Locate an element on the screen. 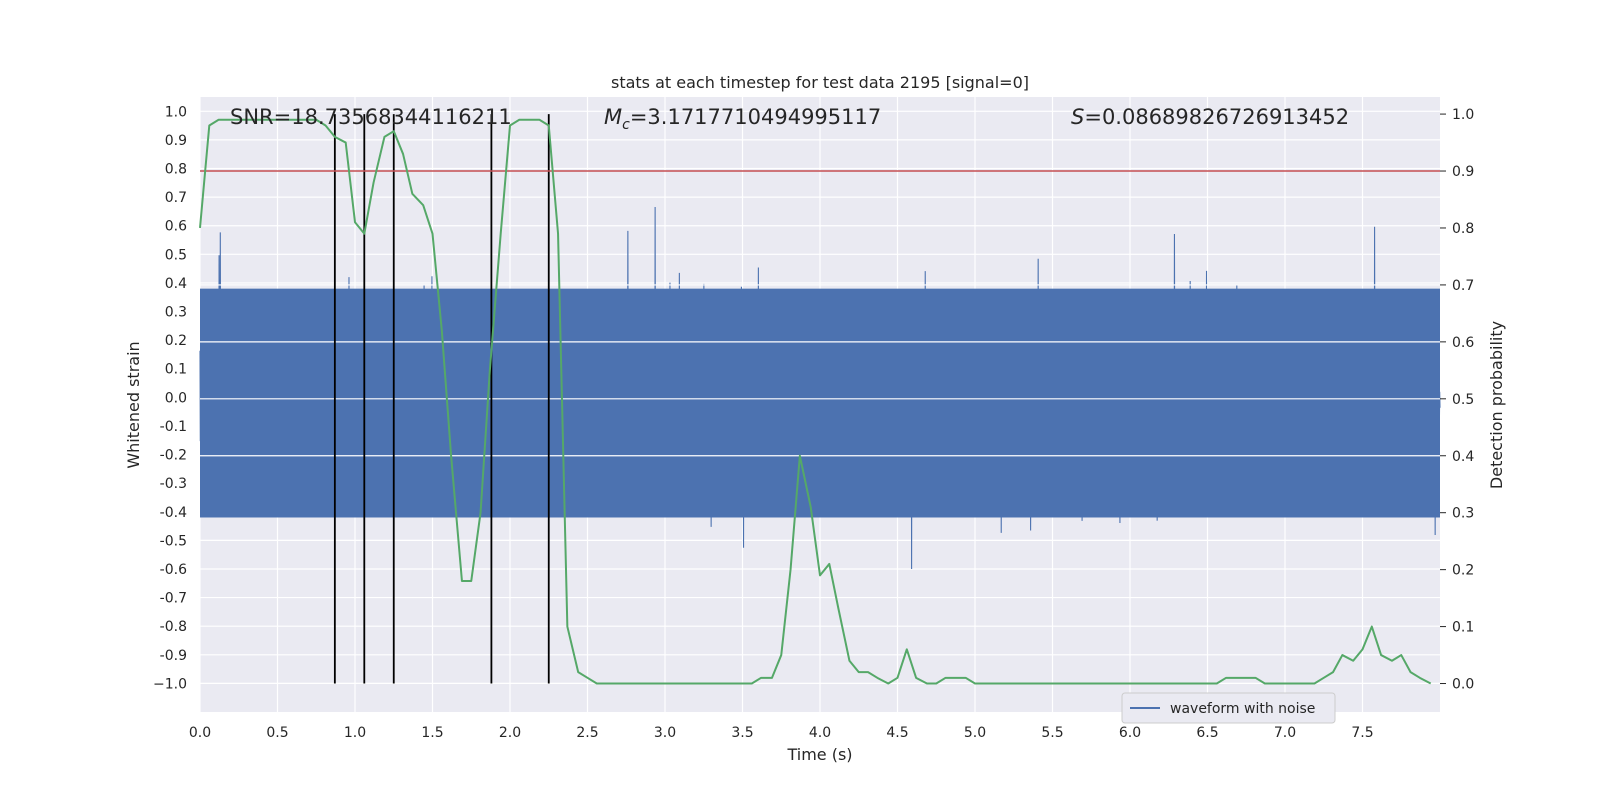  chirp-mass-subscript: c is located at coordinates (626, 125).